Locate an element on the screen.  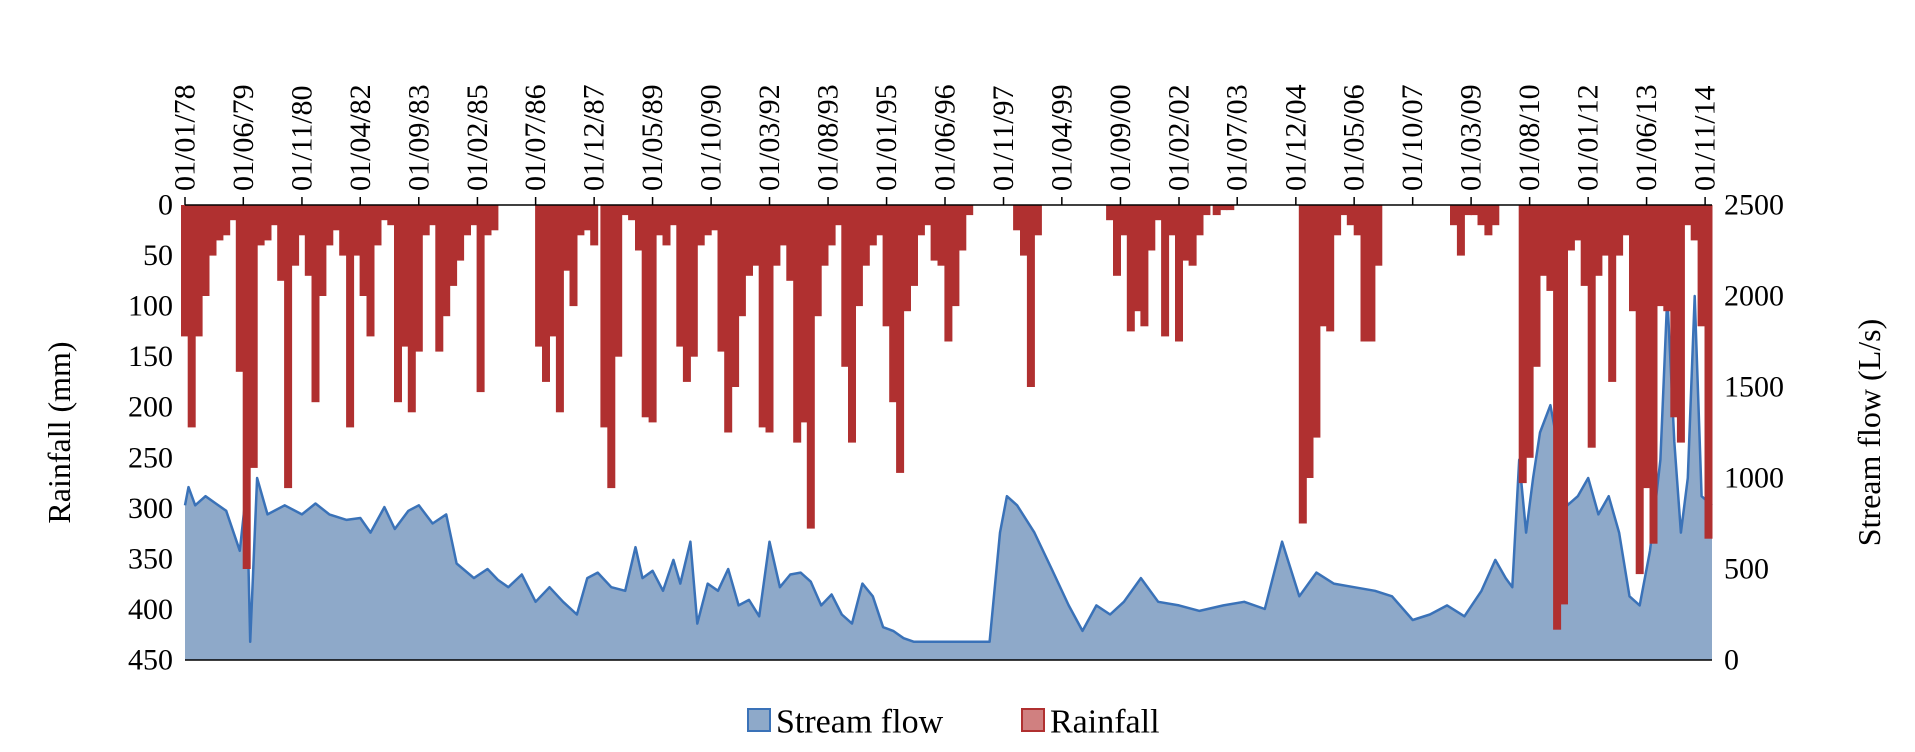
x-tick-label: 01/07/86 is located at coordinates (535, 137).